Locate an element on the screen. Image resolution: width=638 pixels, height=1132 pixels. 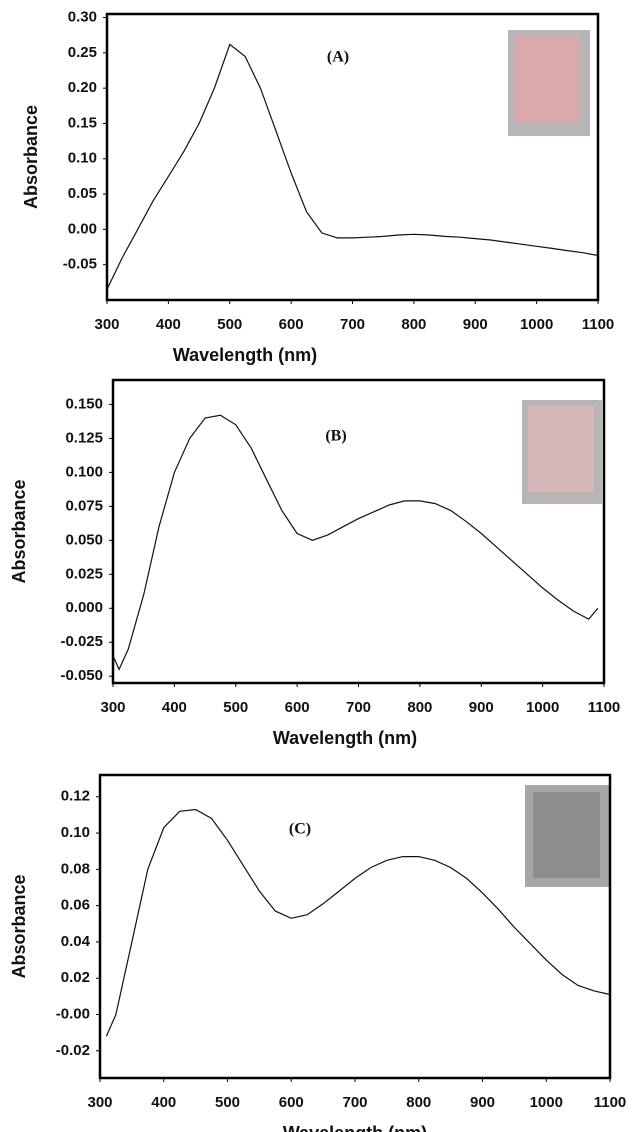
y-tick-label: 0.25 is located at coordinates (82, 52).